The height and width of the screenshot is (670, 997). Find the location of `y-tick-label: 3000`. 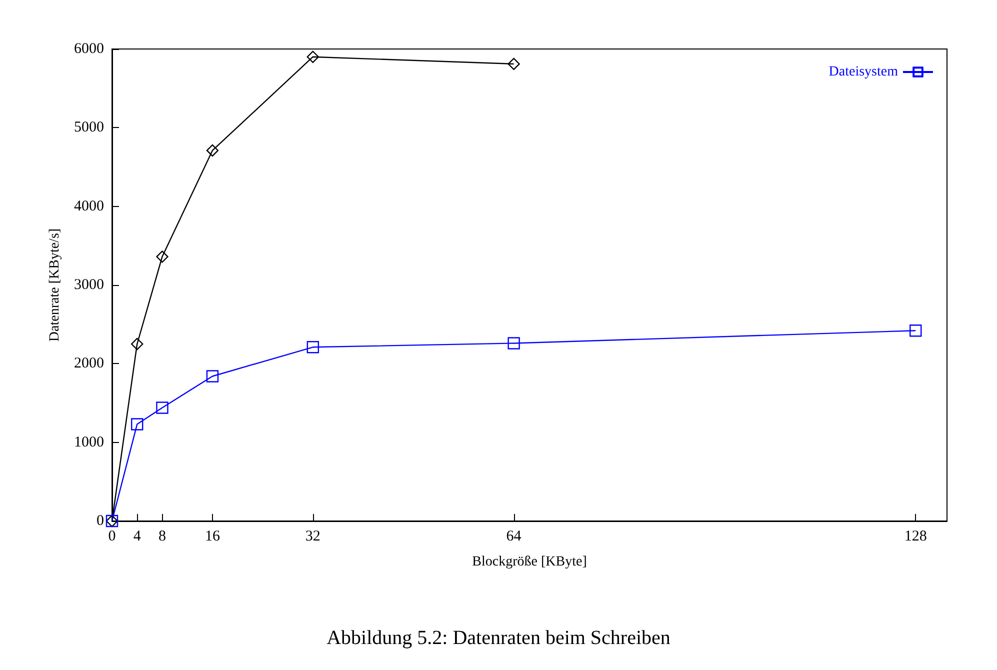

y-tick-label: 3000 is located at coordinates (89, 285).